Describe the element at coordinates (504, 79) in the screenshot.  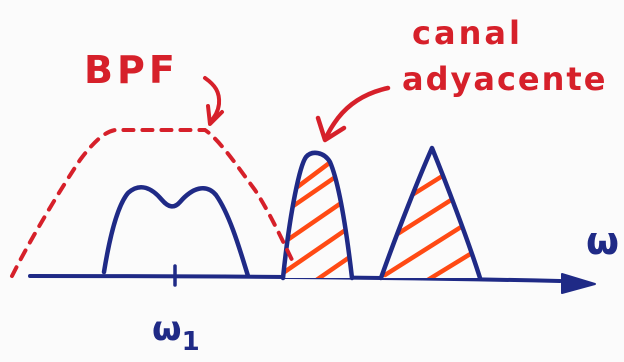
I see `canal-label-line2: adyacente` at that location.